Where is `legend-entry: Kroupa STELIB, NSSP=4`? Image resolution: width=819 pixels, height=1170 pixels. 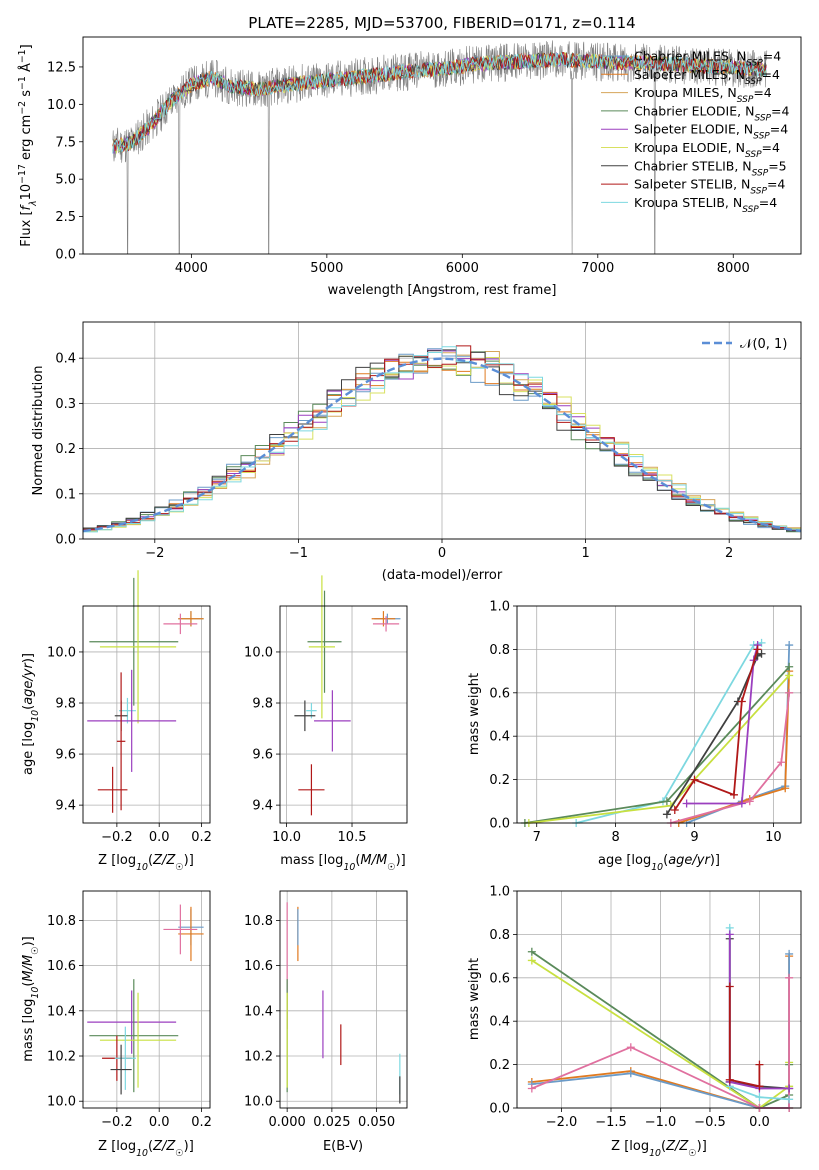 legend-entry: Kroupa STELIB, NSSP=4 is located at coordinates (705, 205).